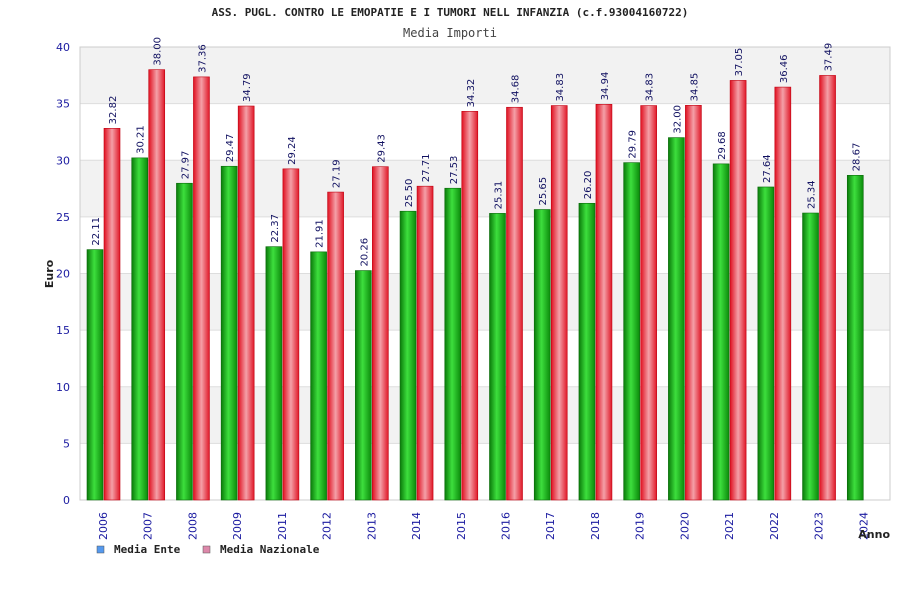 This screenshot has width=900, height=600. What do you see at coordinates (63, 47) in the screenshot?
I see `y-tick-label: 40` at bounding box center [63, 47].